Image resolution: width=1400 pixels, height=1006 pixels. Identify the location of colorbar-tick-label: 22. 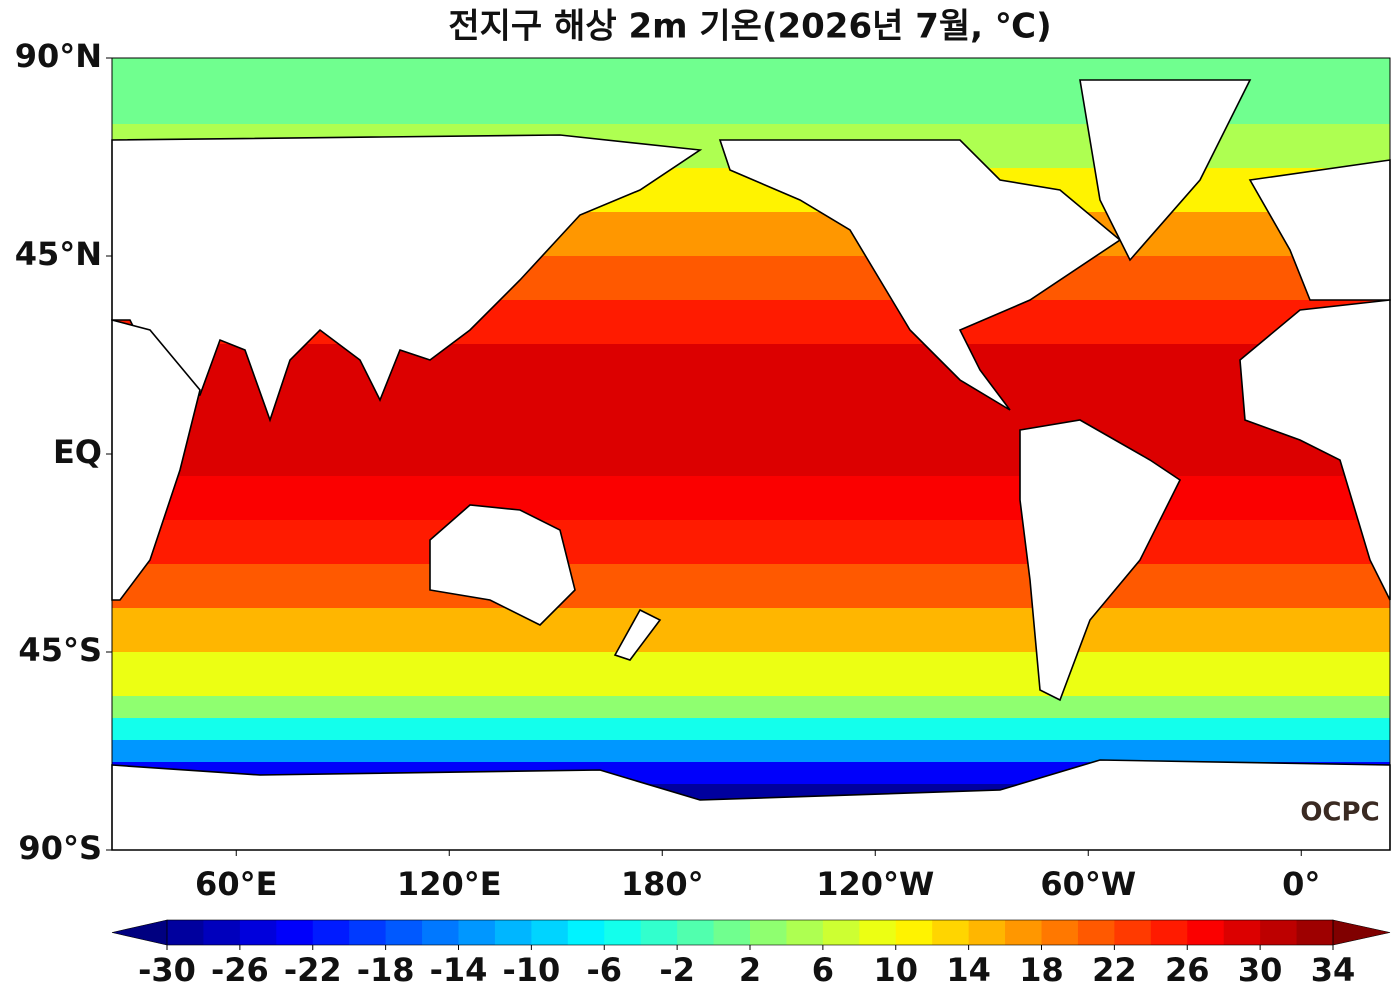
(1114, 970).